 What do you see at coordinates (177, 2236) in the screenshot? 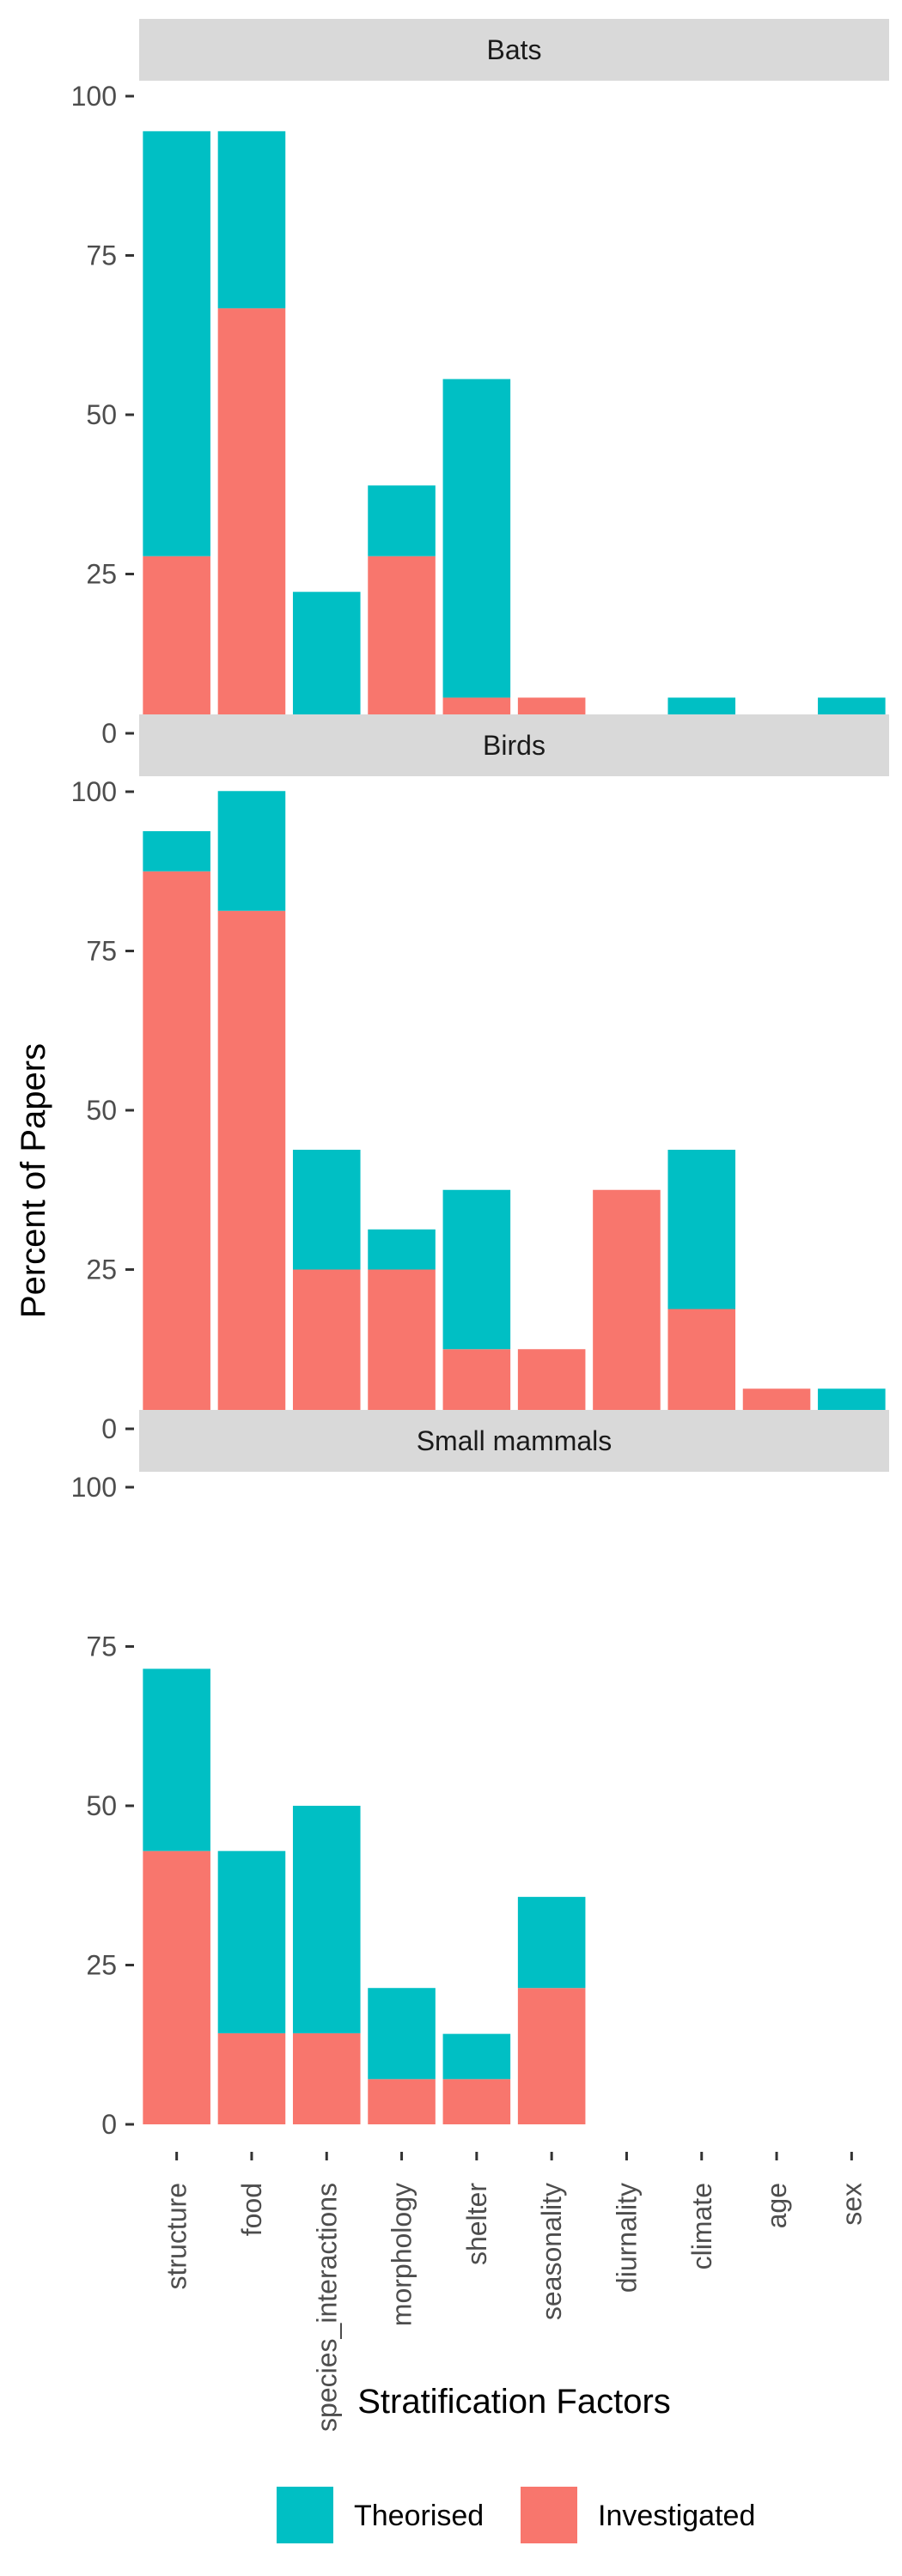
I see `x-tick-label: structure` at bounding box center [177, 2236].